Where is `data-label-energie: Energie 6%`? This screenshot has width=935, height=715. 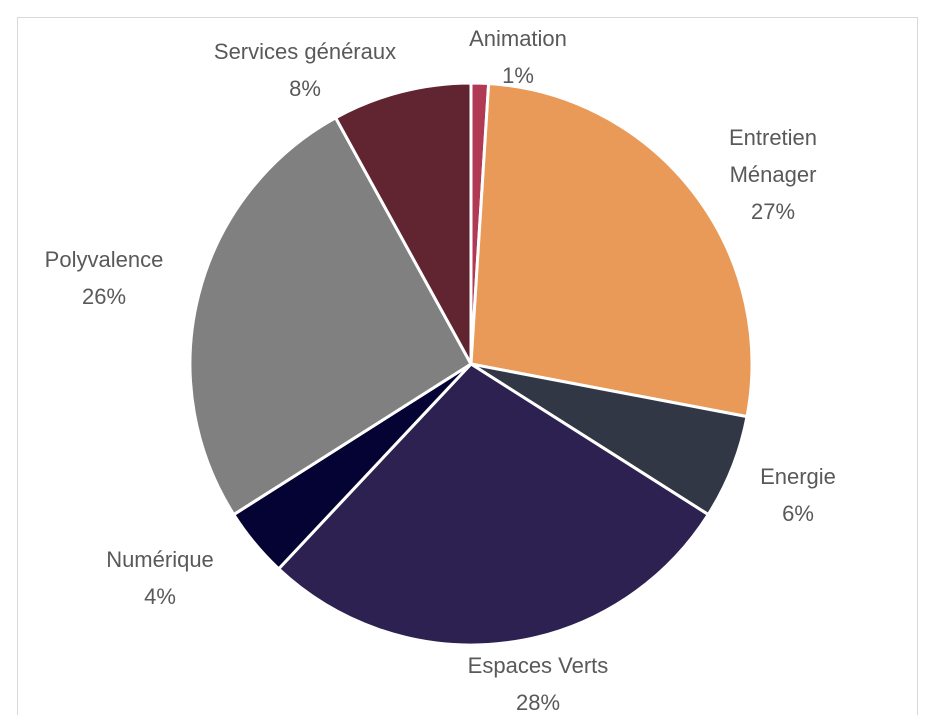
data-label-energie: Energie 6% is located at coordinates (798, 495).